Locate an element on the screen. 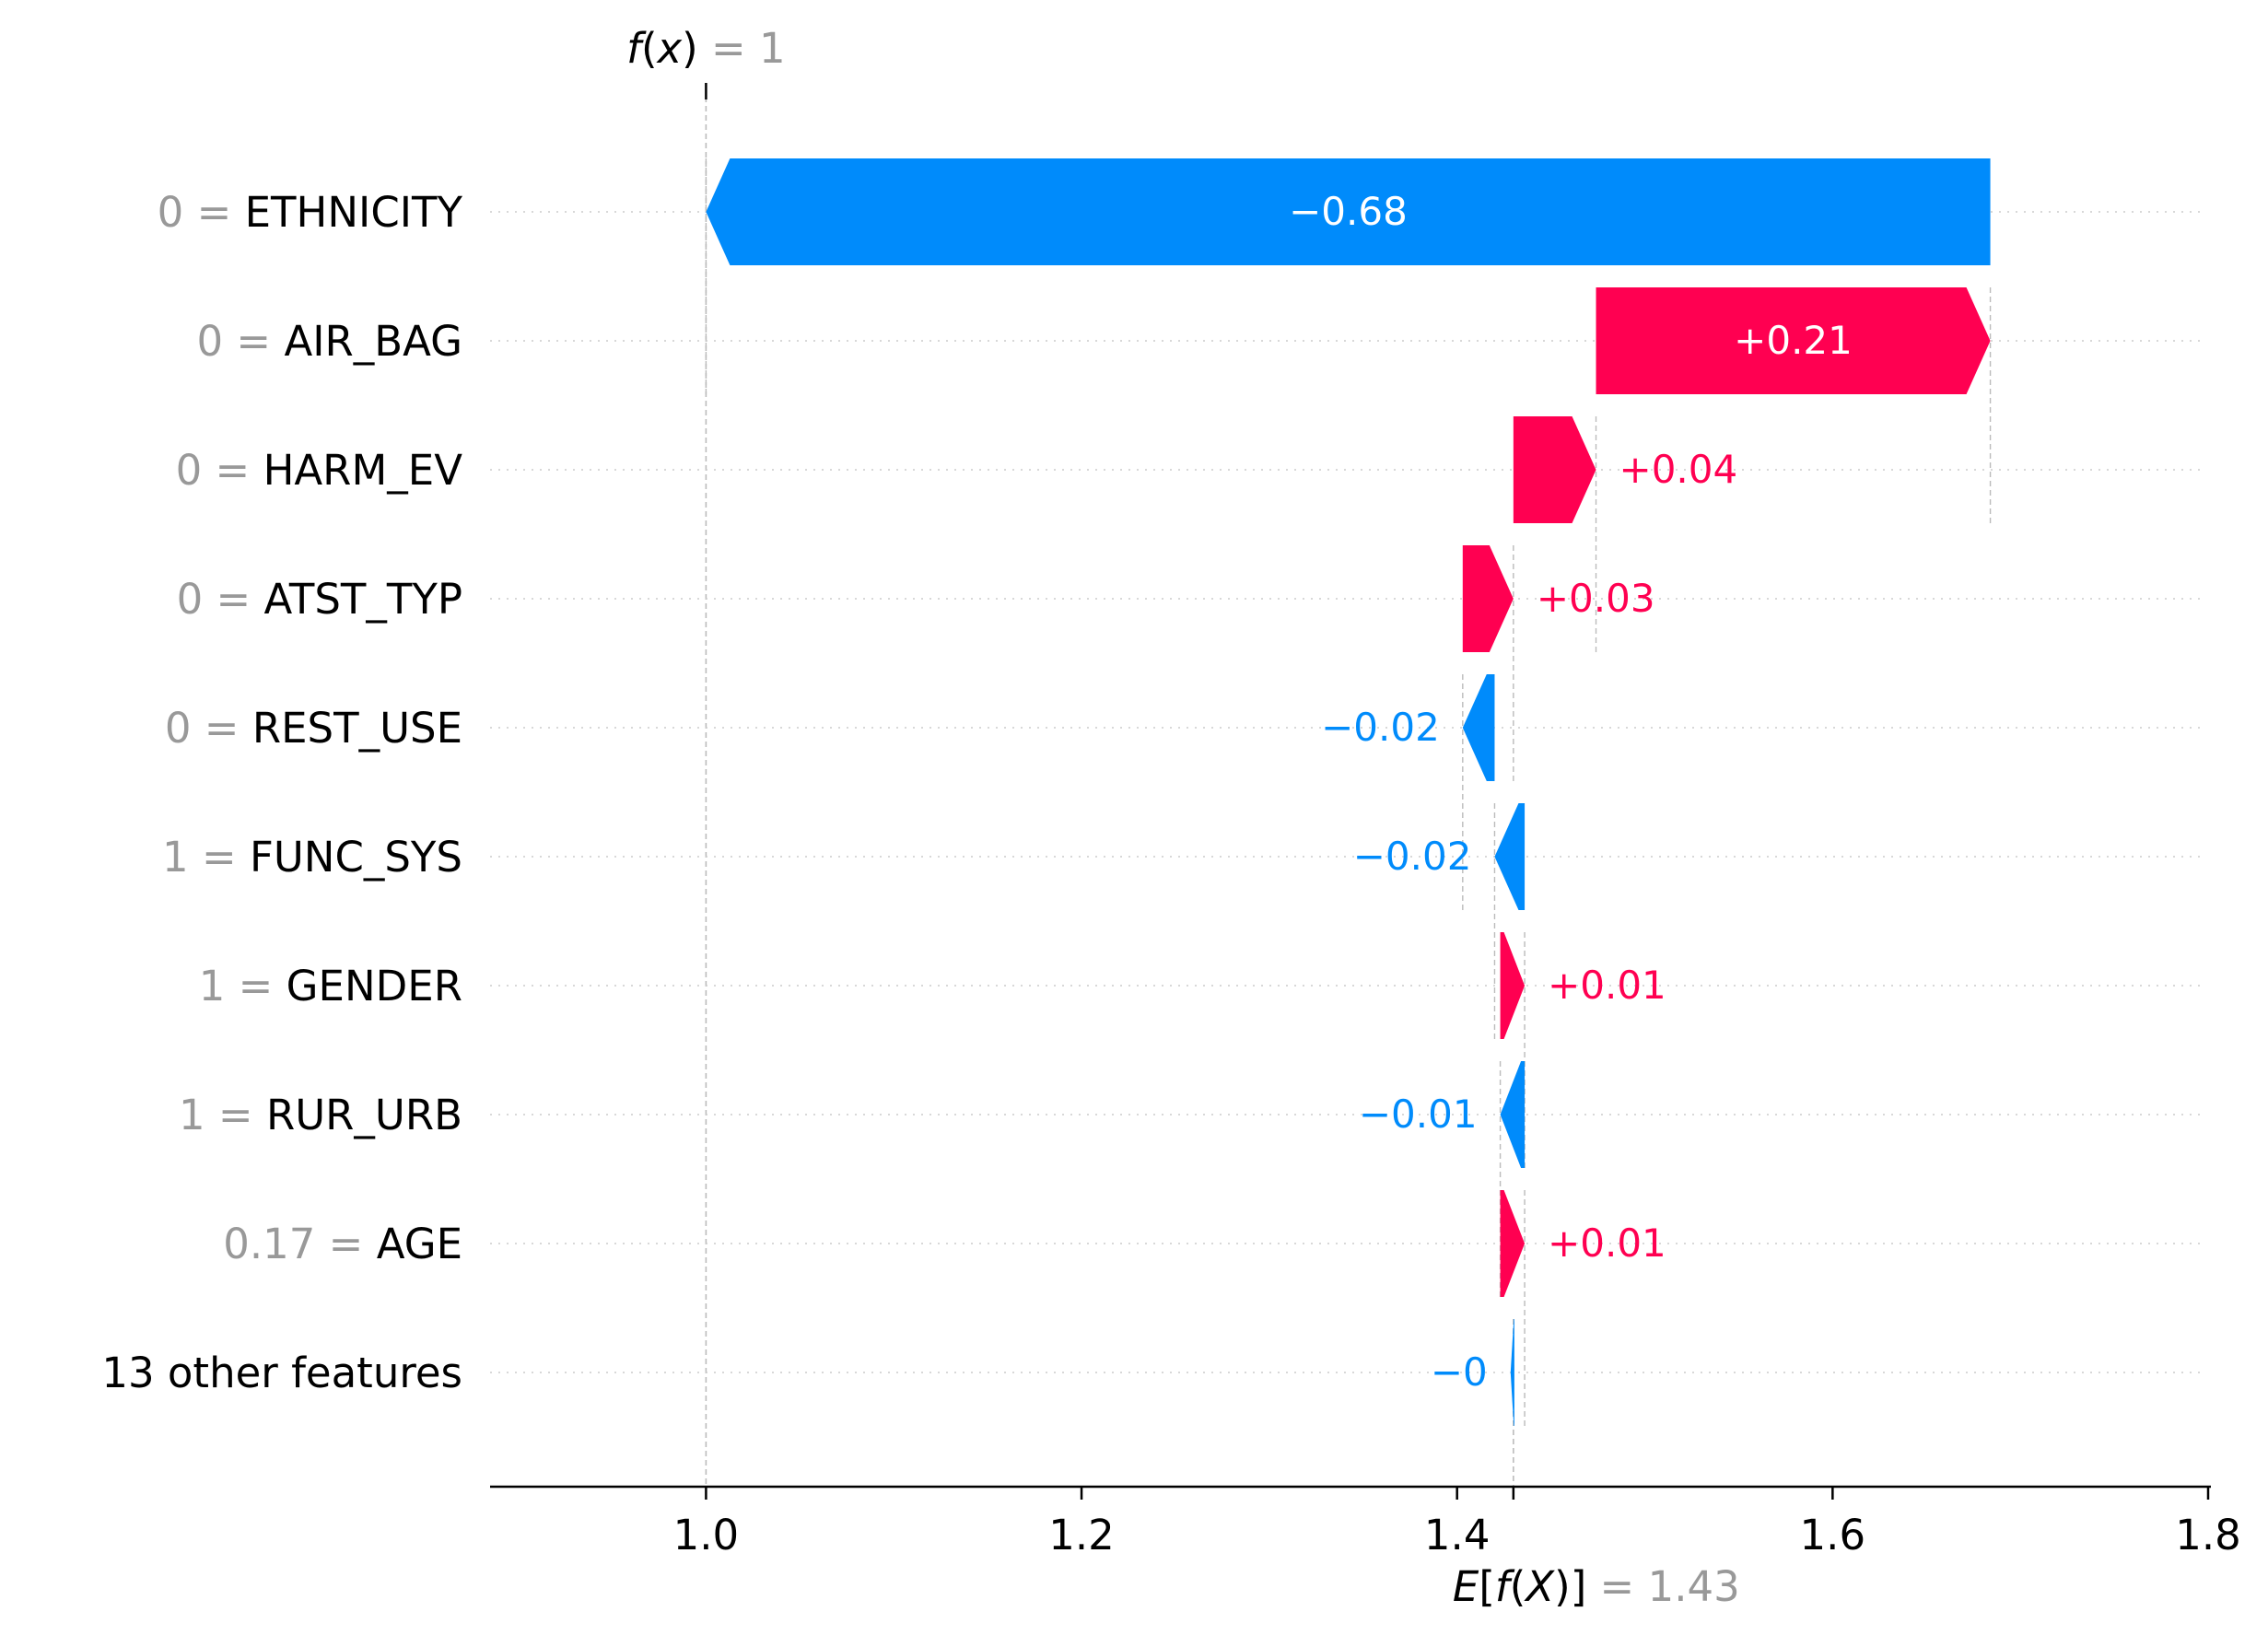 The height and width of the screenshot is (1635, 2268). feature-value: 0.17 = is located at coordinates (300, 1244).